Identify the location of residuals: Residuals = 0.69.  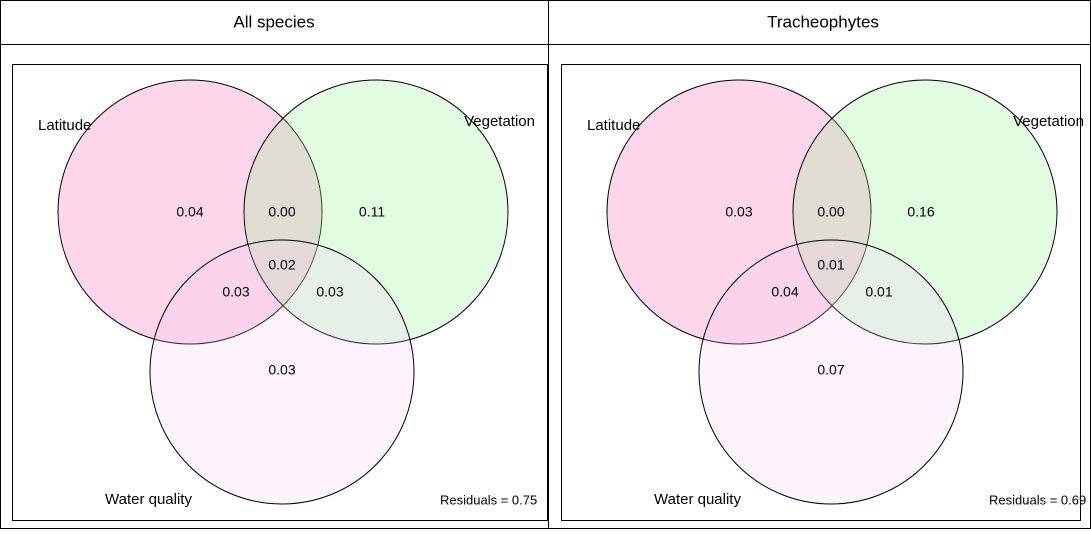
(1037, 499).